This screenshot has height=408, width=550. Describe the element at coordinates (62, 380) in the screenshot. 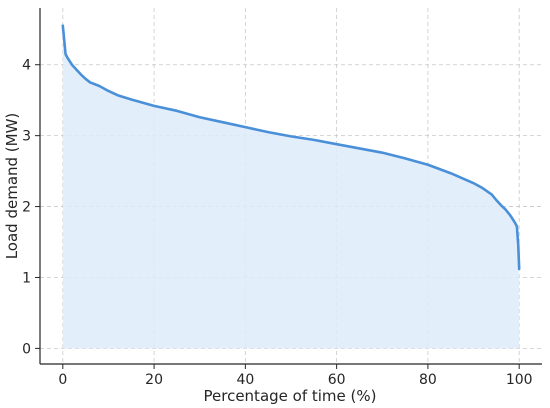

I see `x-tick-label: 0` at that location.